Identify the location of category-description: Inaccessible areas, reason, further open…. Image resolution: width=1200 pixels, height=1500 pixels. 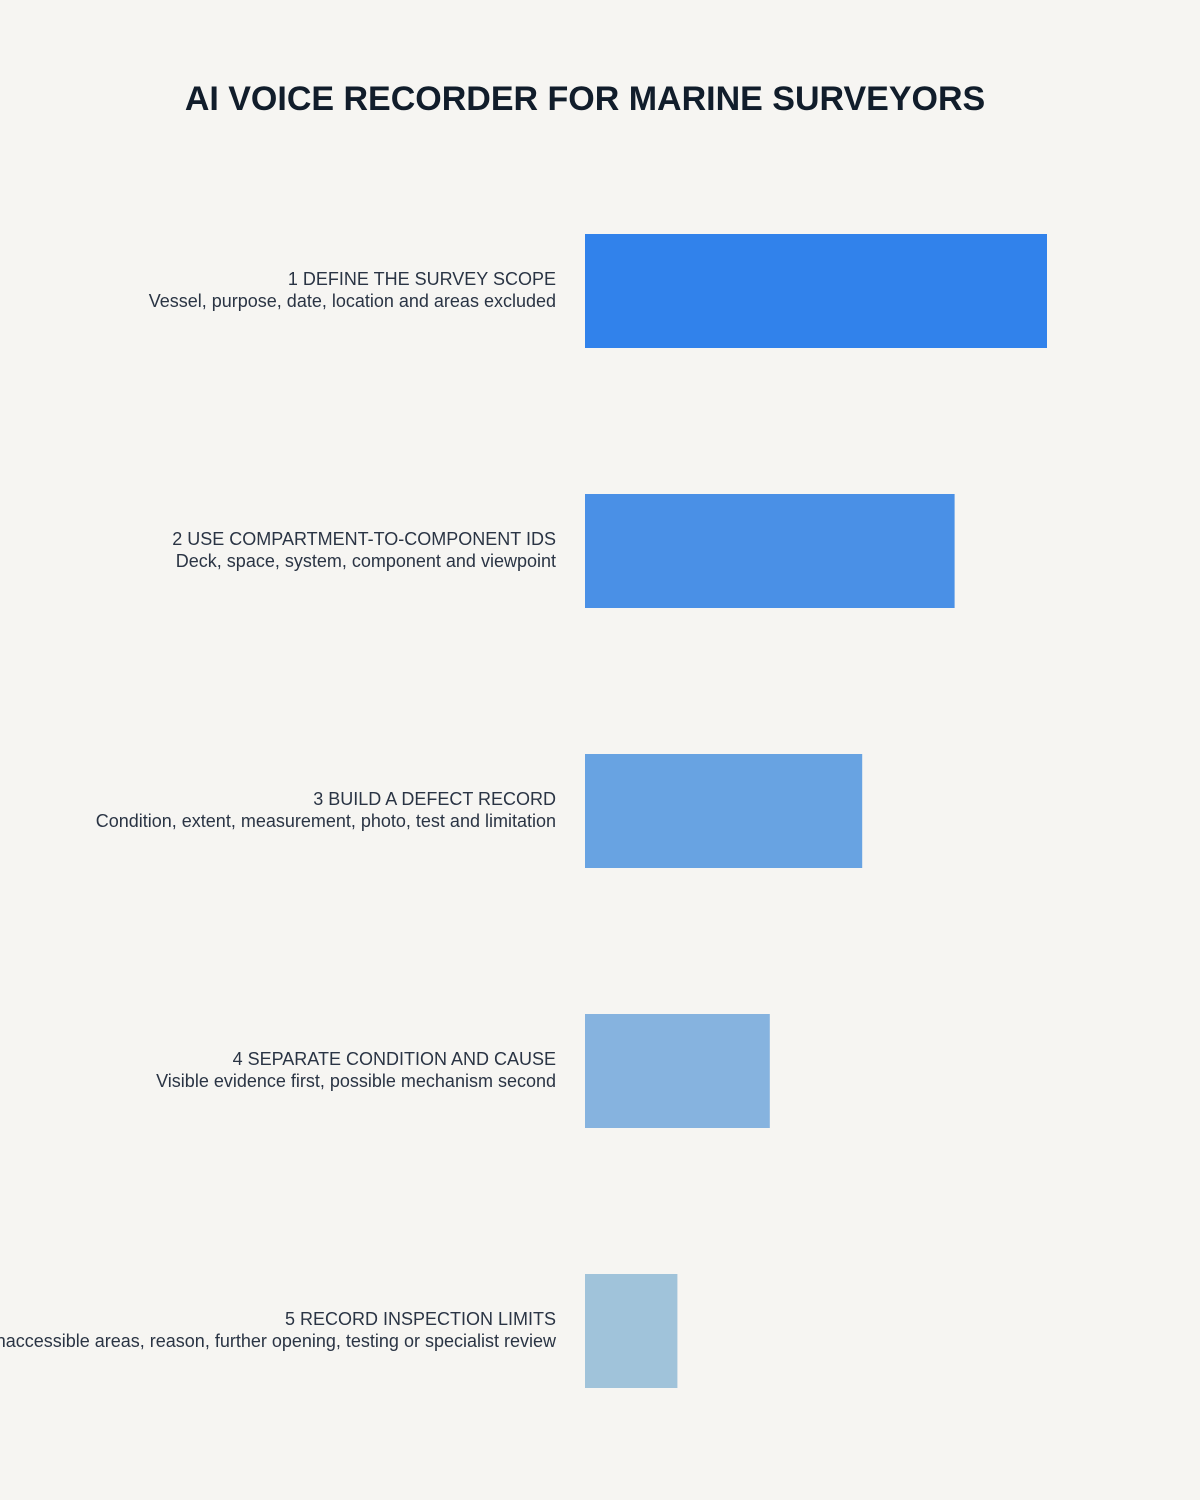
(278, 1341).